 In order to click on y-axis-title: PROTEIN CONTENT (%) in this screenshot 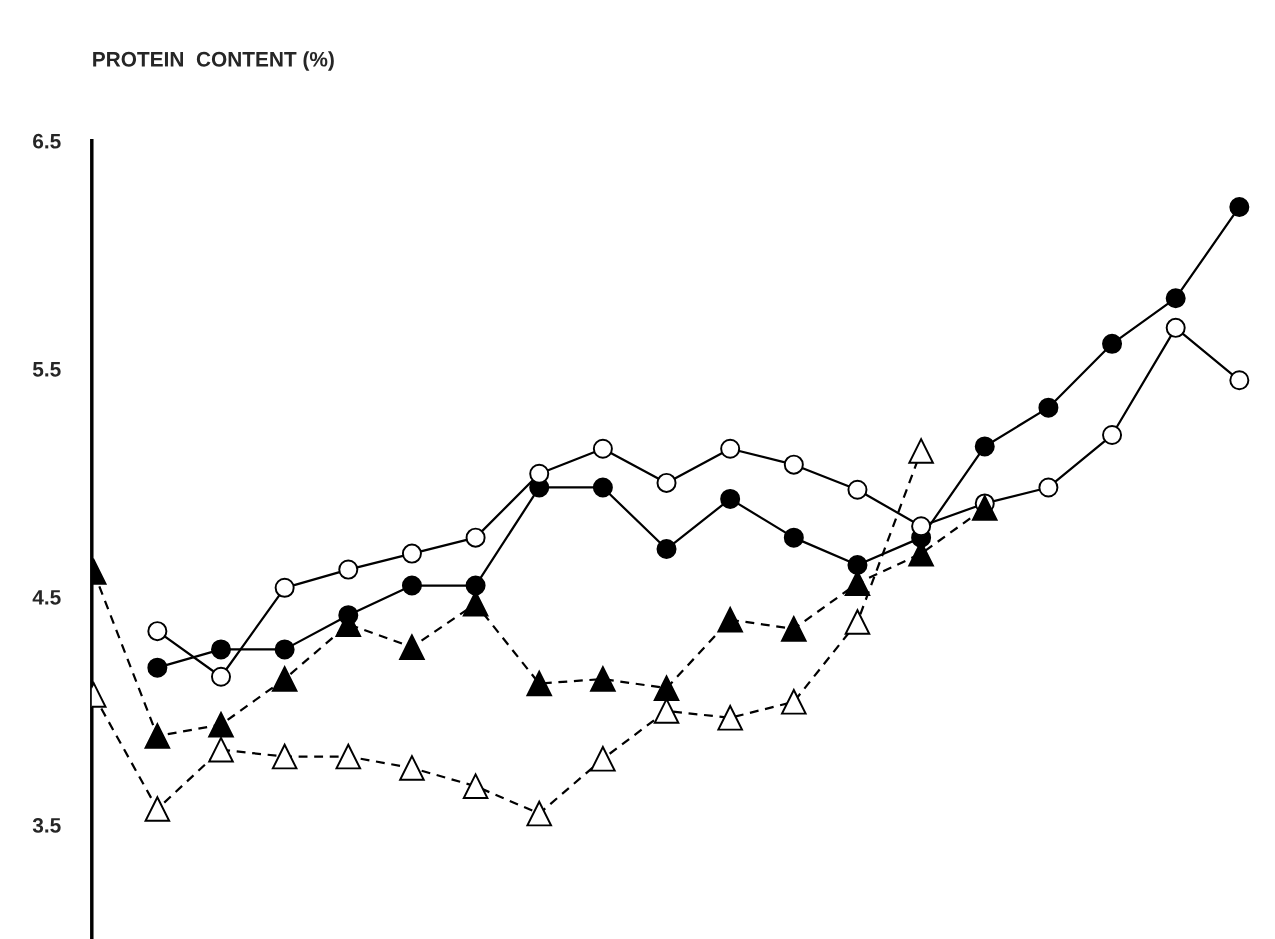, I will do `click(213, 61)`.